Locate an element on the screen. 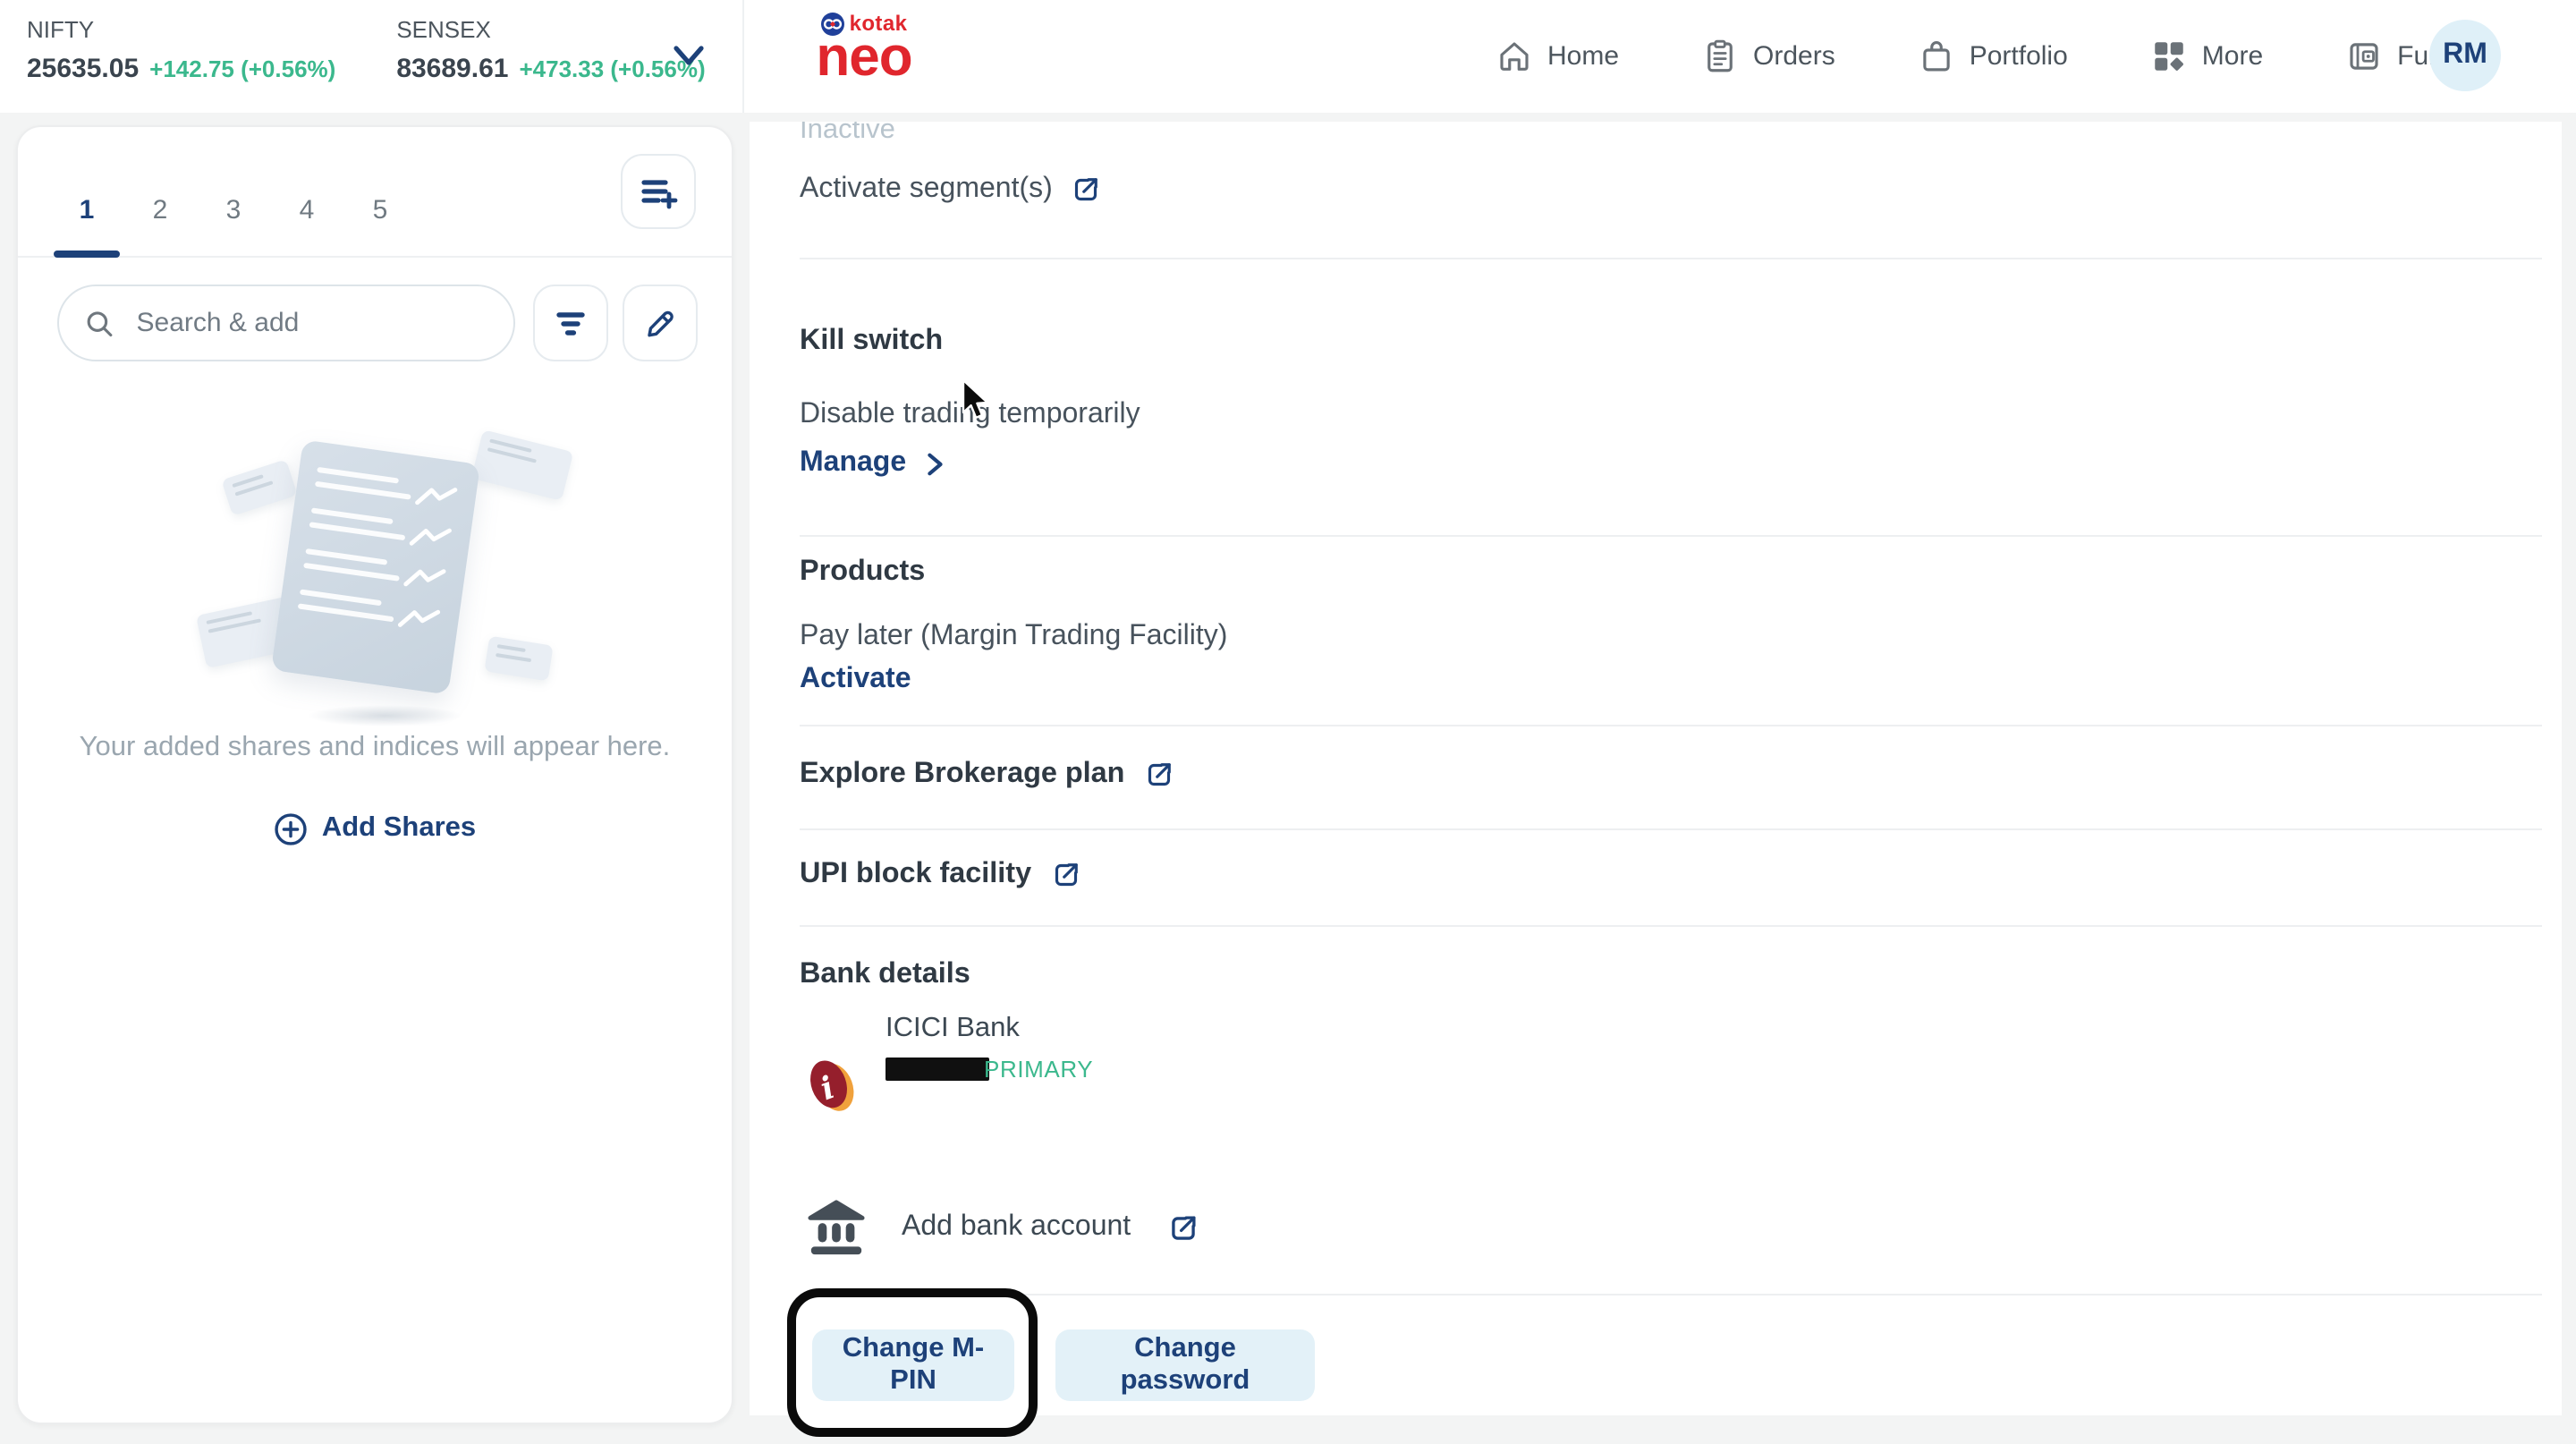  pencil-icon is located at coordinates (661, 323).